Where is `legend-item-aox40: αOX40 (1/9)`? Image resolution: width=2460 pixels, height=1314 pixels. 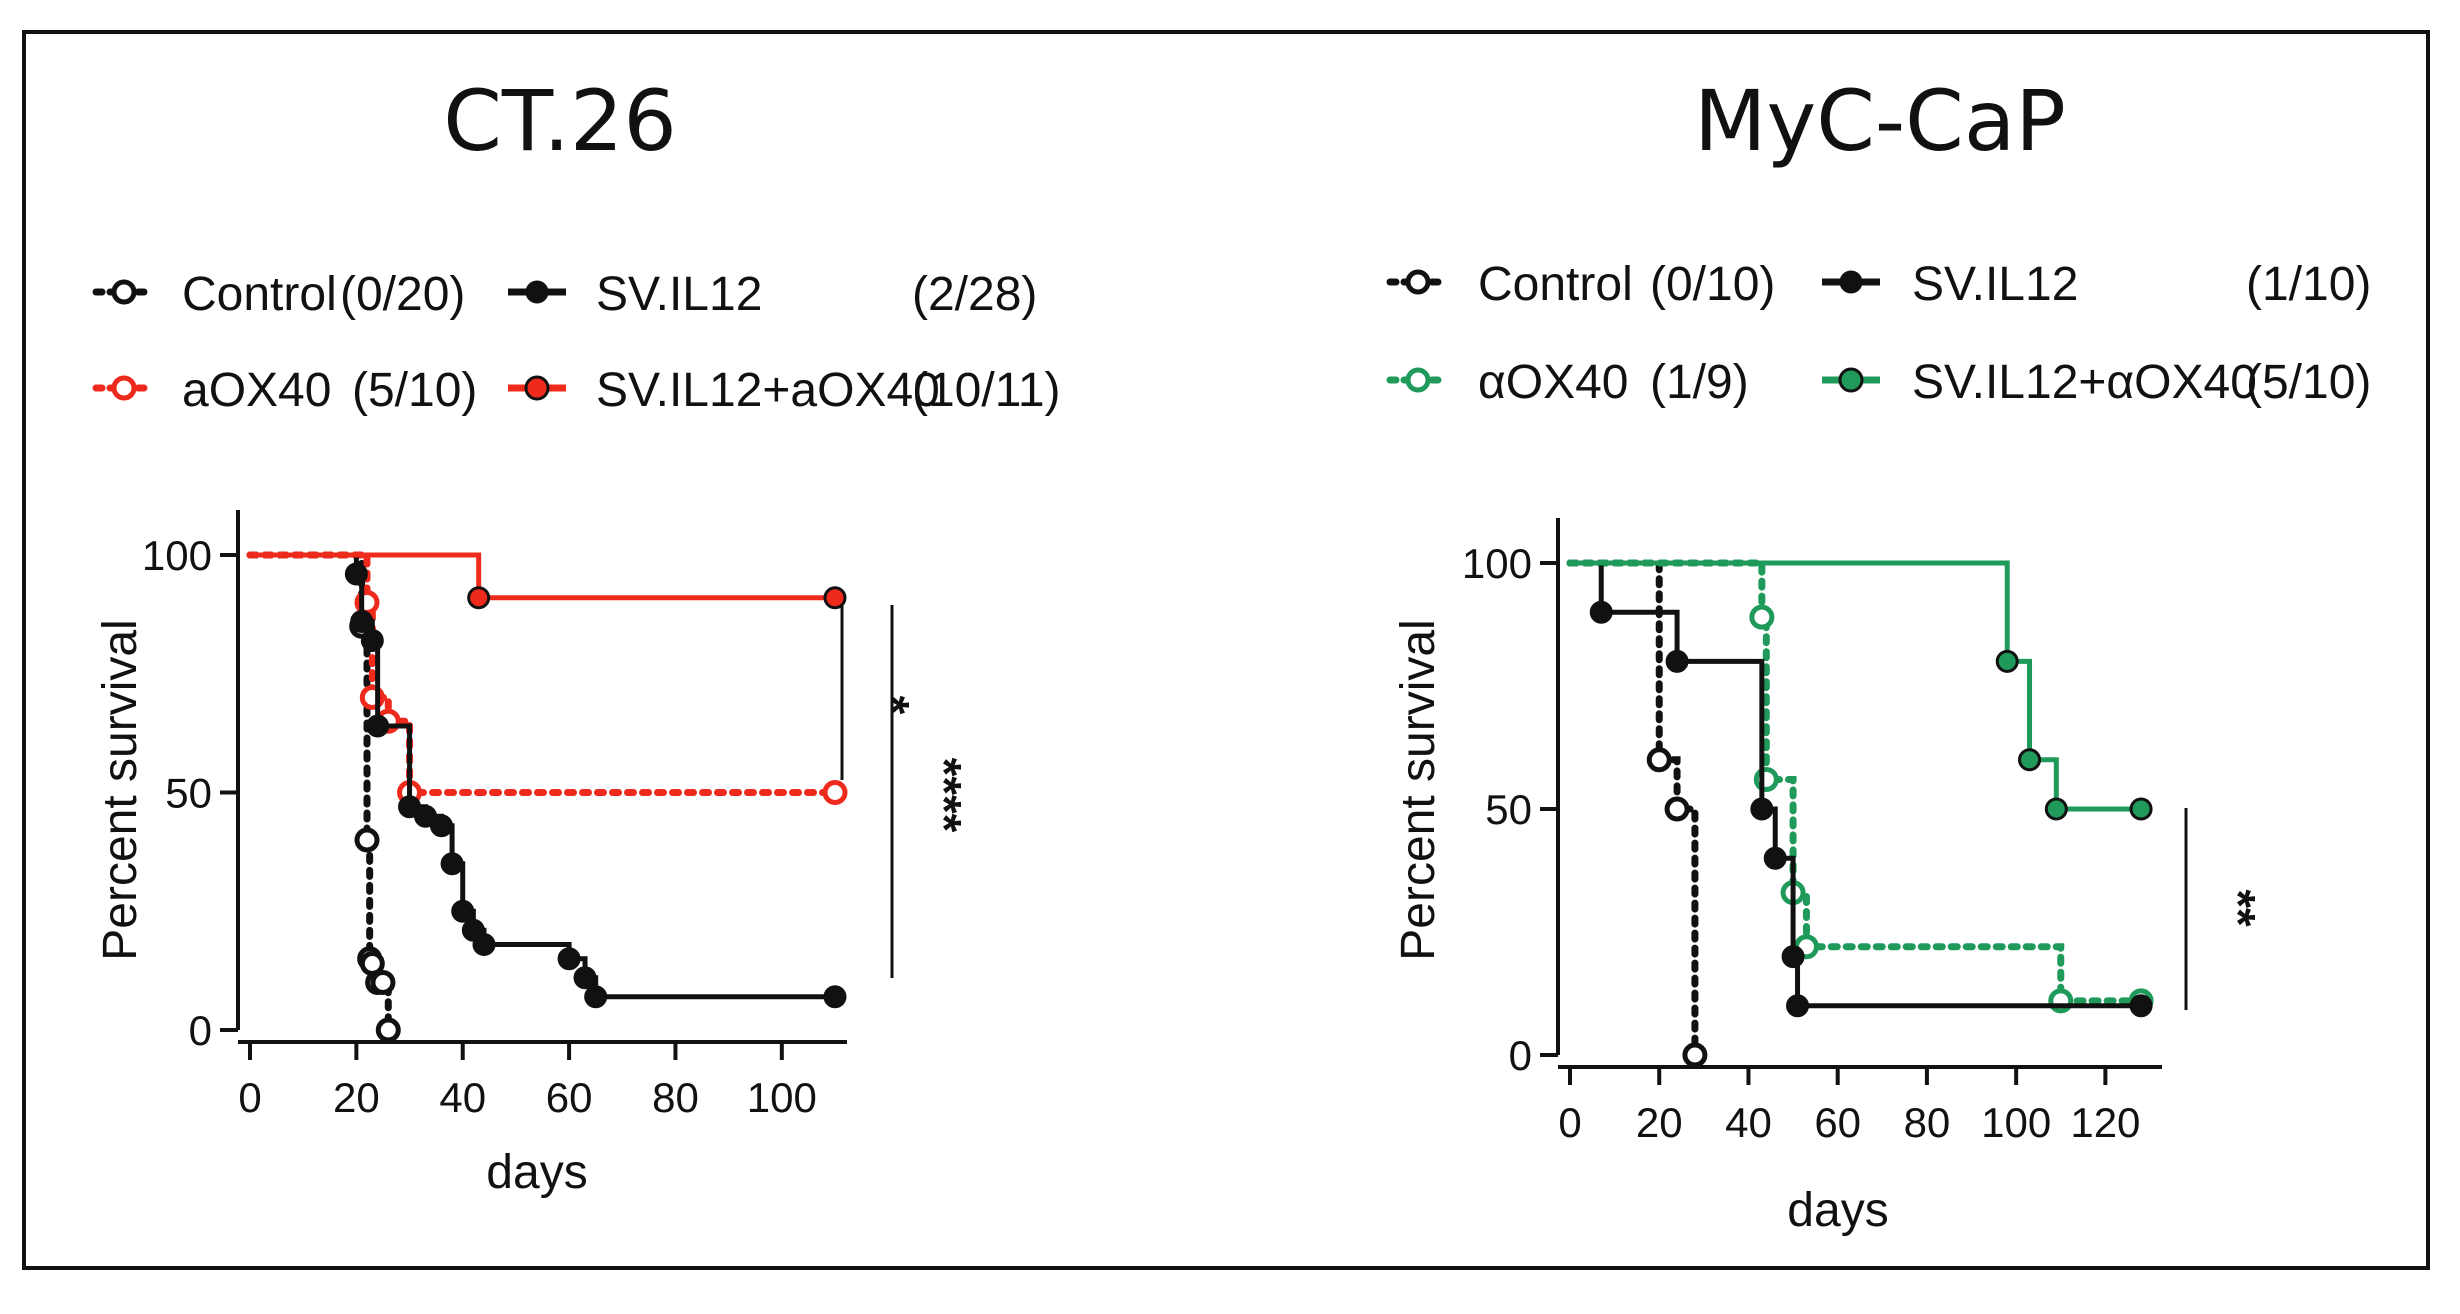 legend-item-aox40: αOX40 (1/9) is located at coordinates (1567, 382).